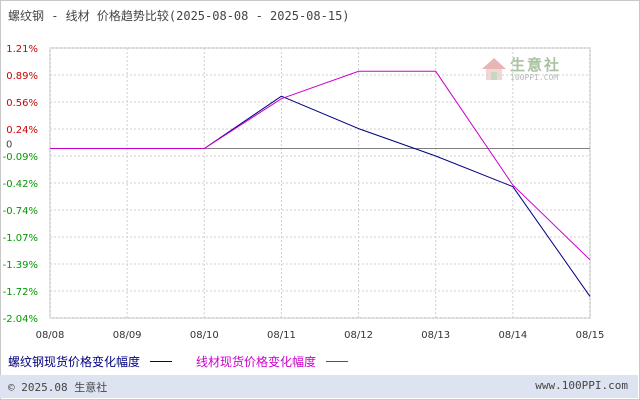  I want to click on y-tick-label: -1.39%, so click(20, 265).